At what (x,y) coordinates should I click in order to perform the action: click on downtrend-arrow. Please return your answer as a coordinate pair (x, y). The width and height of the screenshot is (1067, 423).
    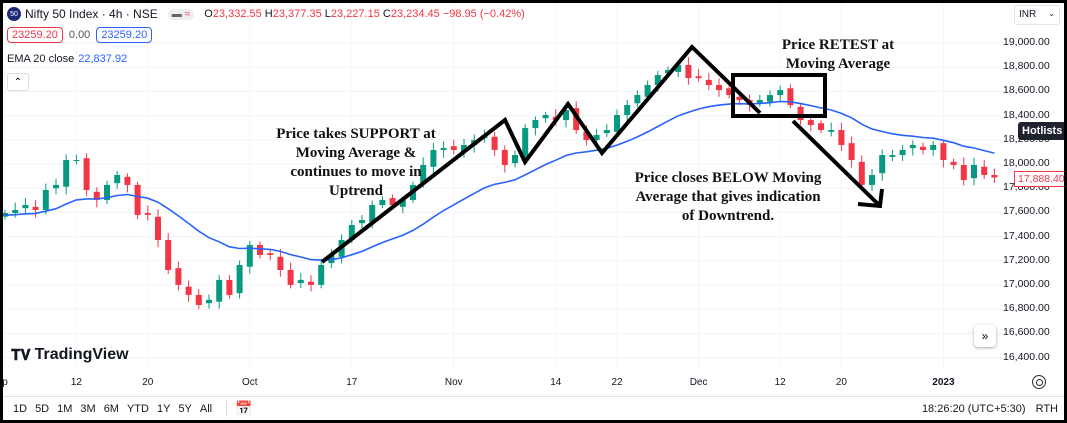
    Looking at the image, I should click on (836, 163).